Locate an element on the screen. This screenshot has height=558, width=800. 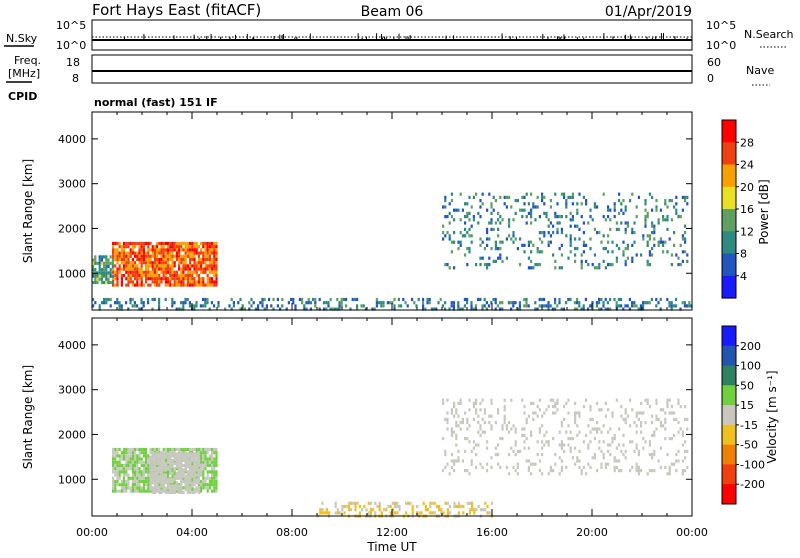
x-tick-label: 20:00 is located at coordinates (592, 532).